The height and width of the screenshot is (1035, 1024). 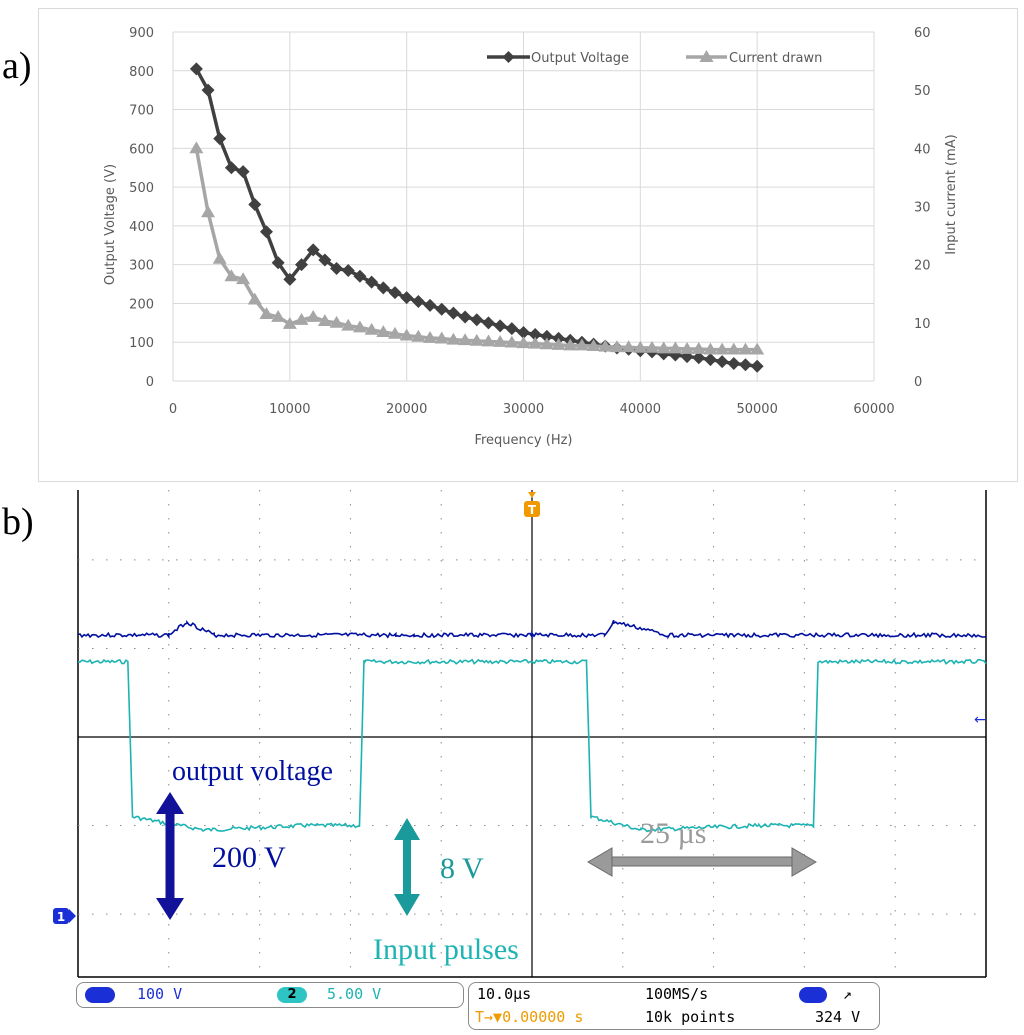 I want to click on y2-tick-label: 30, so click(x=922, y=208).